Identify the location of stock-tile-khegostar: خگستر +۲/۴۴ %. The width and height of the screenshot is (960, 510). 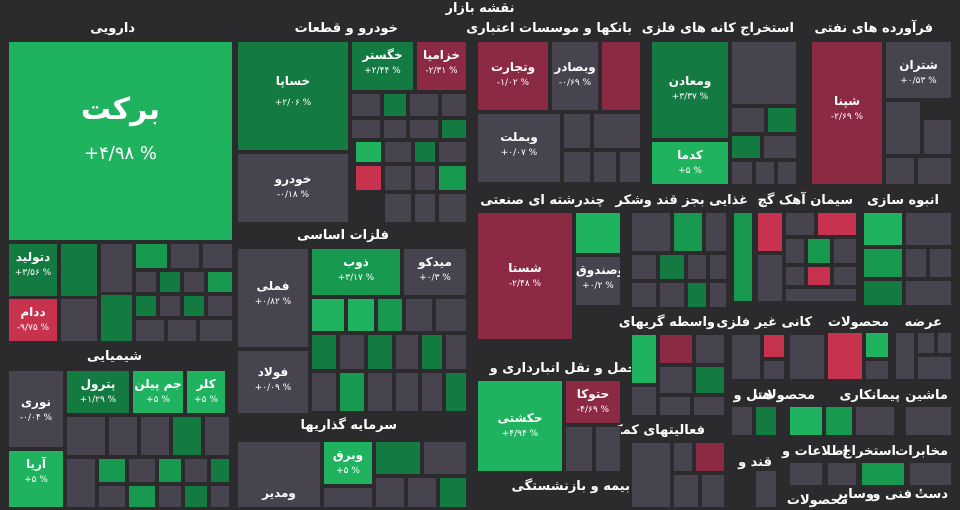
(382, 66).